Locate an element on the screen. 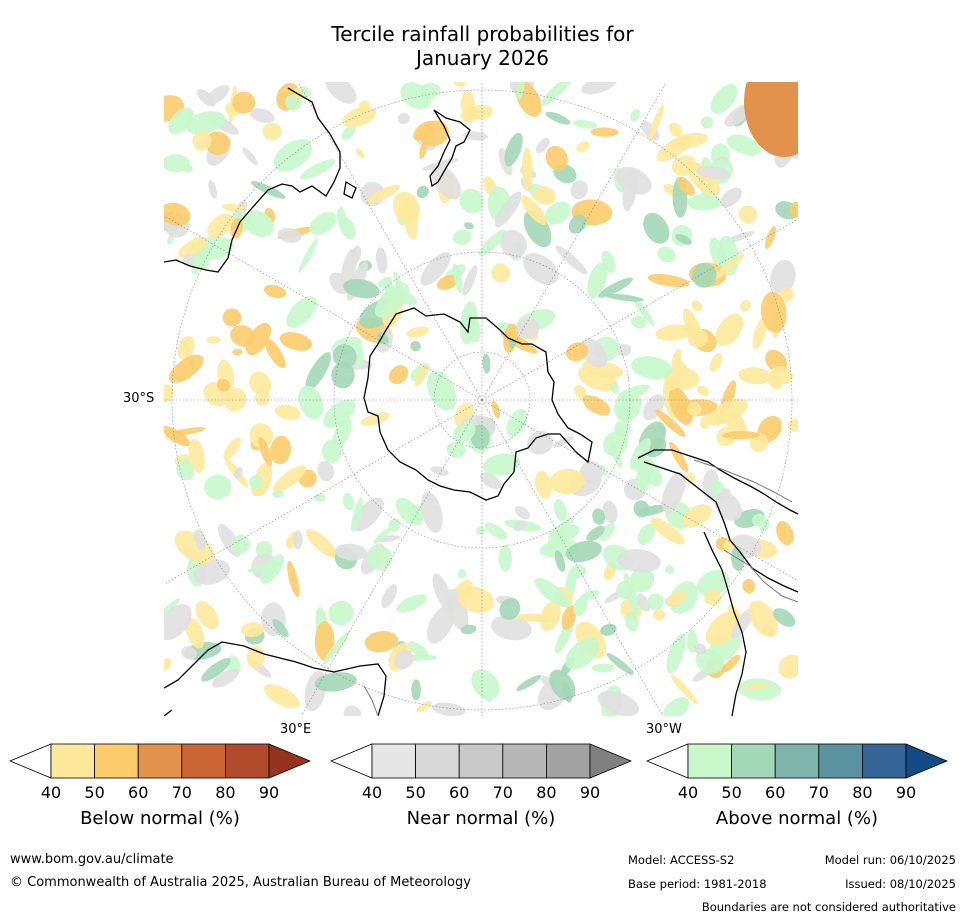  above-normal-title: Above normal (%) is located at coordinates (797, 818).